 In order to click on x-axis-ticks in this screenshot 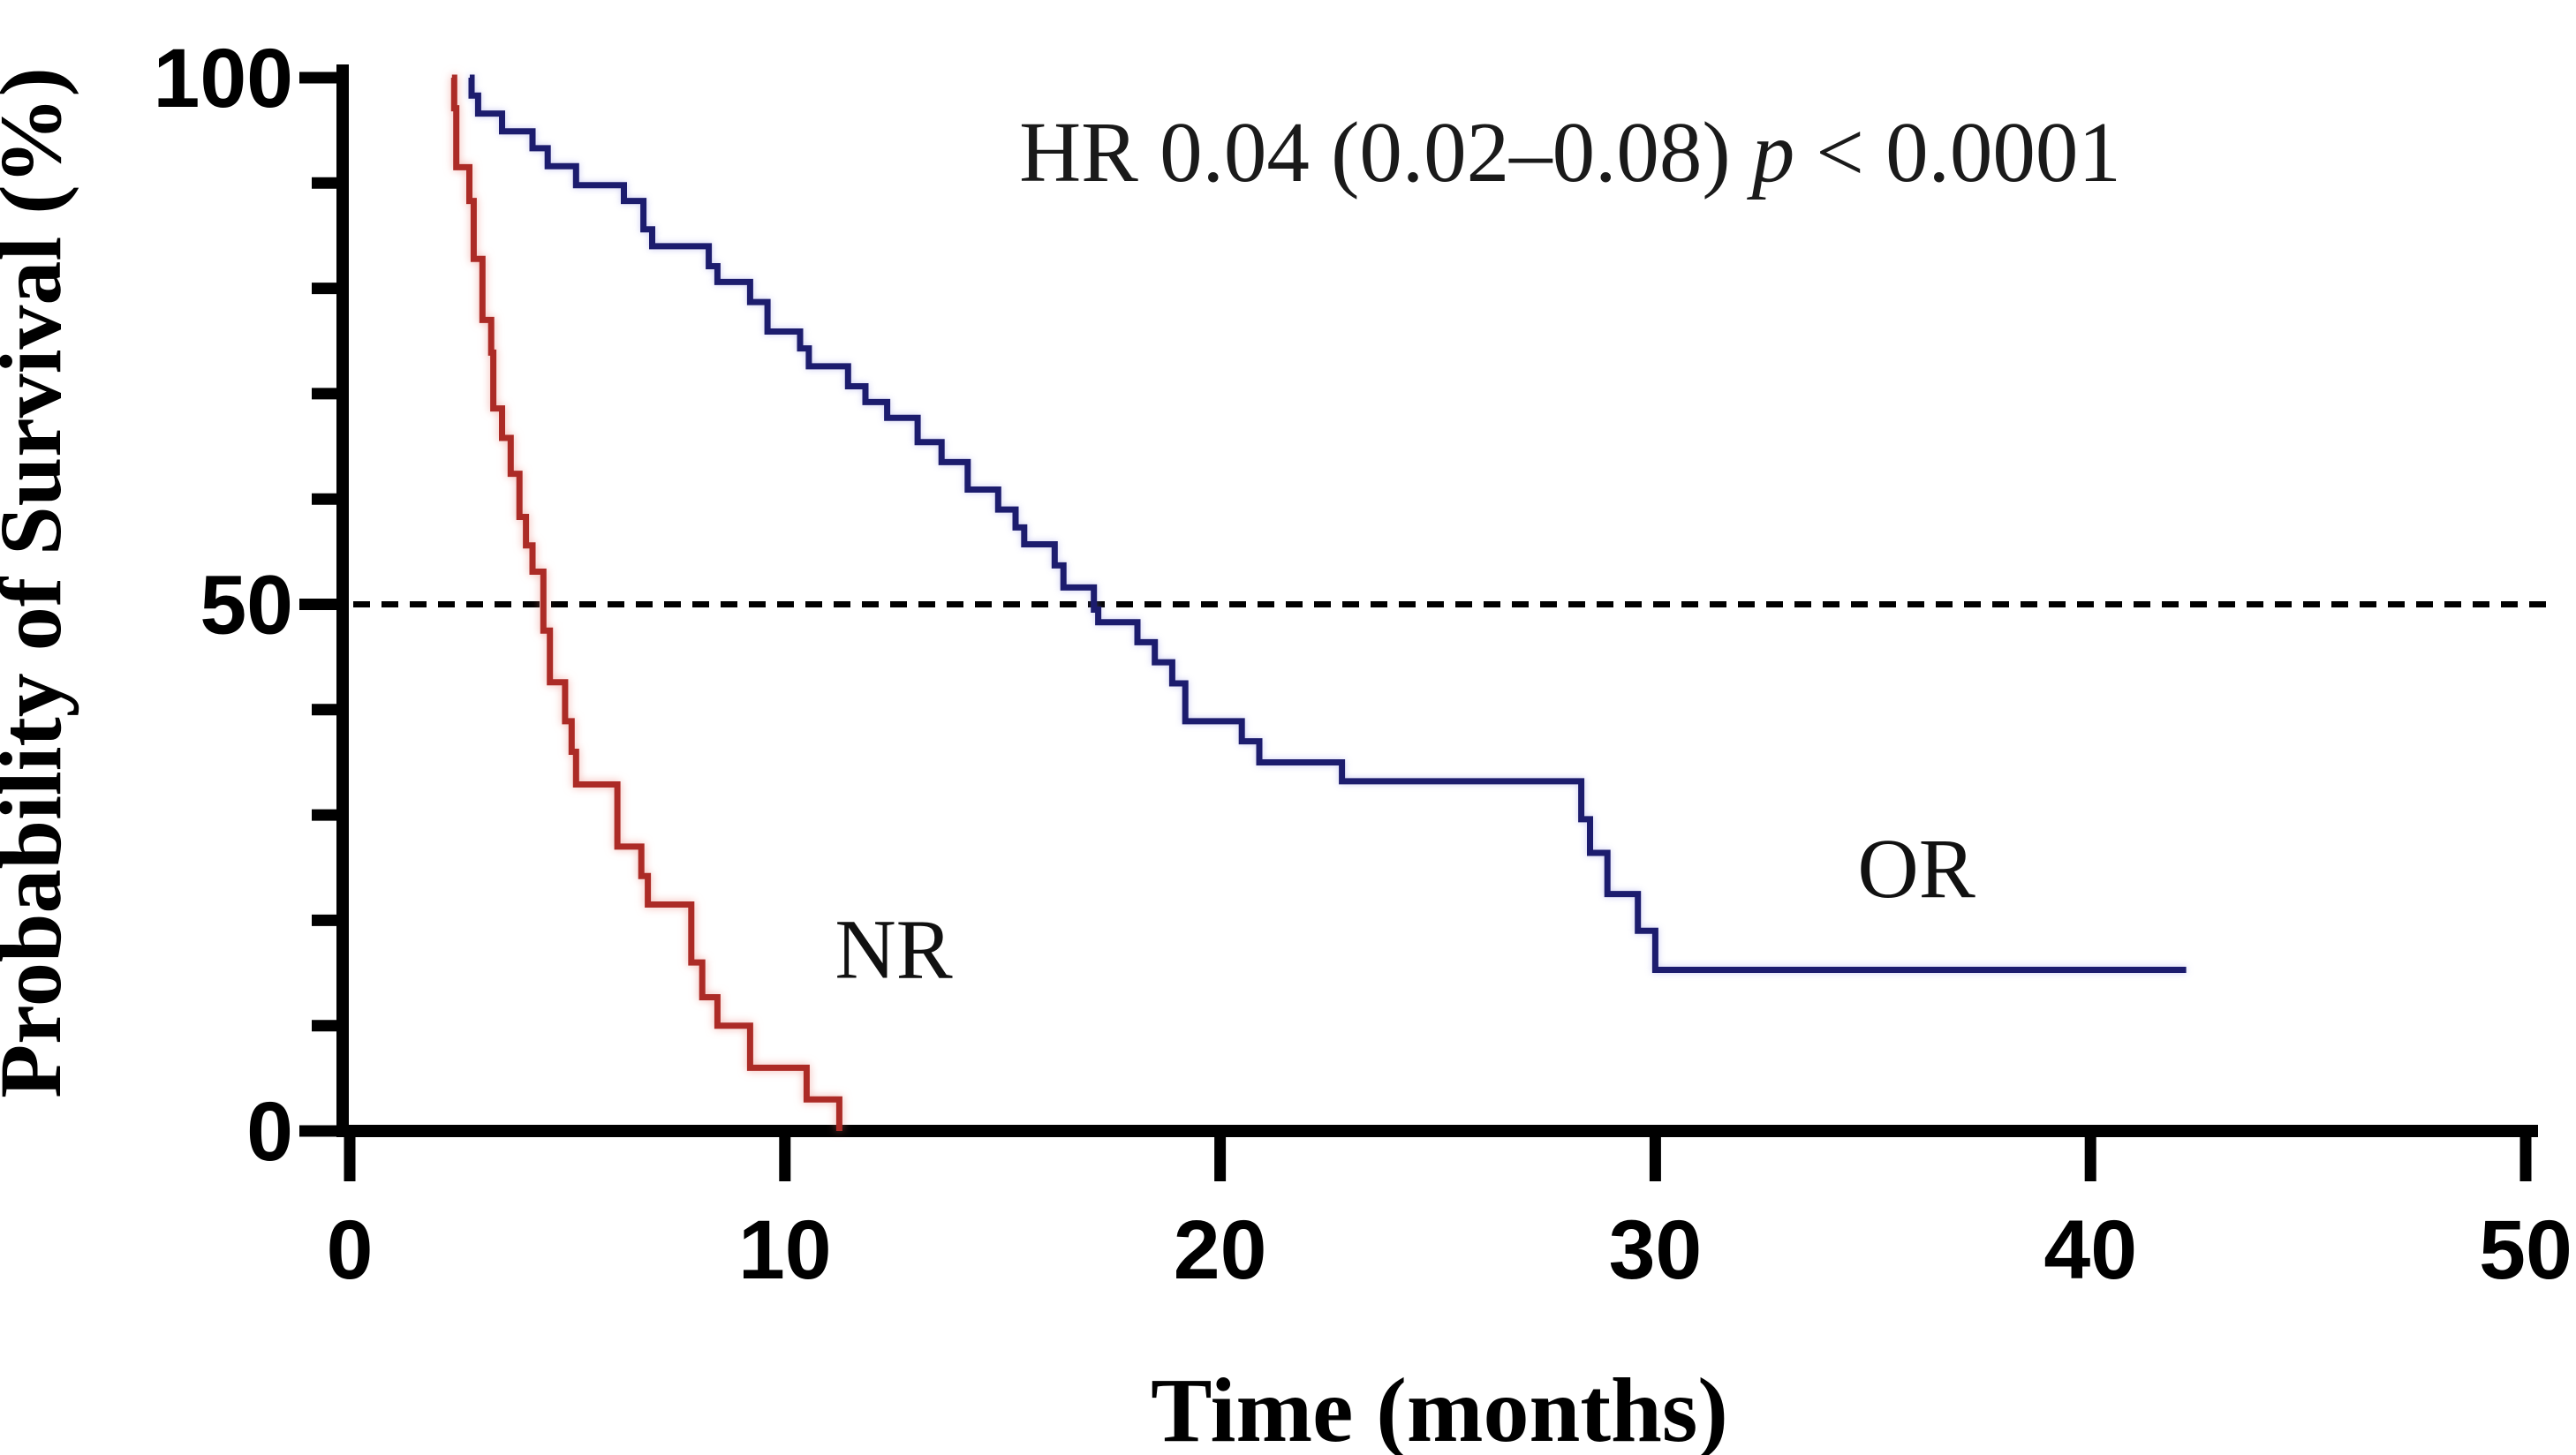, I will do `click(1438, 1159)`.